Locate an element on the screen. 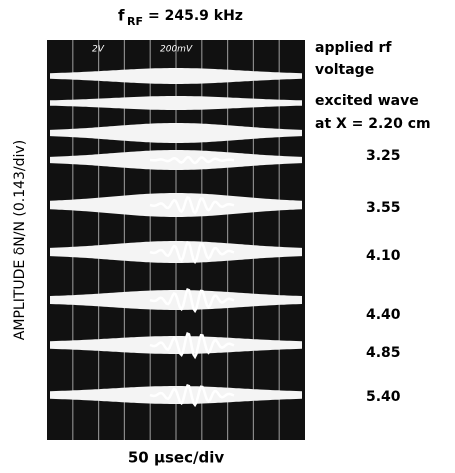  y-axis-label: AMPLITUDE δN/N (0.143/div) is located at coordinates (20, 240).